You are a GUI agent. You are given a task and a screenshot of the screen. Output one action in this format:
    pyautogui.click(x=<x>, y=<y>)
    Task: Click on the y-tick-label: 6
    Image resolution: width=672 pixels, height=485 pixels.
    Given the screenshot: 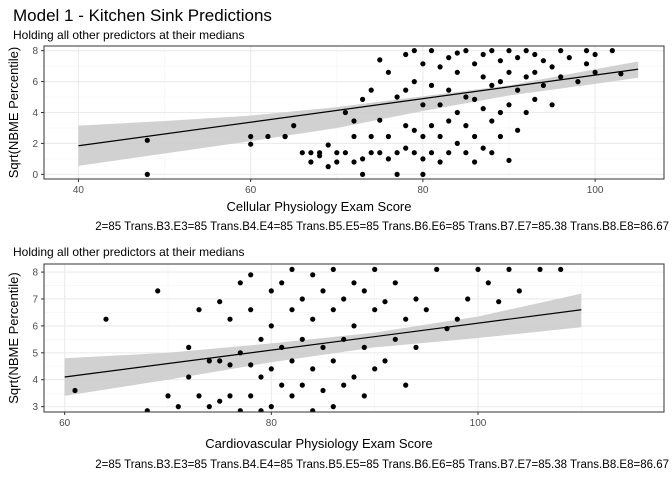 What is the action you would take?
    pyautogui.click(x=35, y=326)
    